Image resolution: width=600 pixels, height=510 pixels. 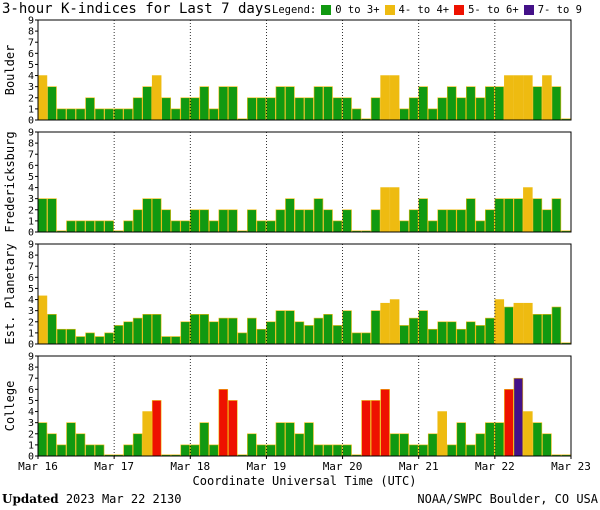 What do you see at coordinates (137, 9) in the screenshot?
I see `chart-title: 3-hour K-indices for Last 7 days` at bounding box center [137, 9].